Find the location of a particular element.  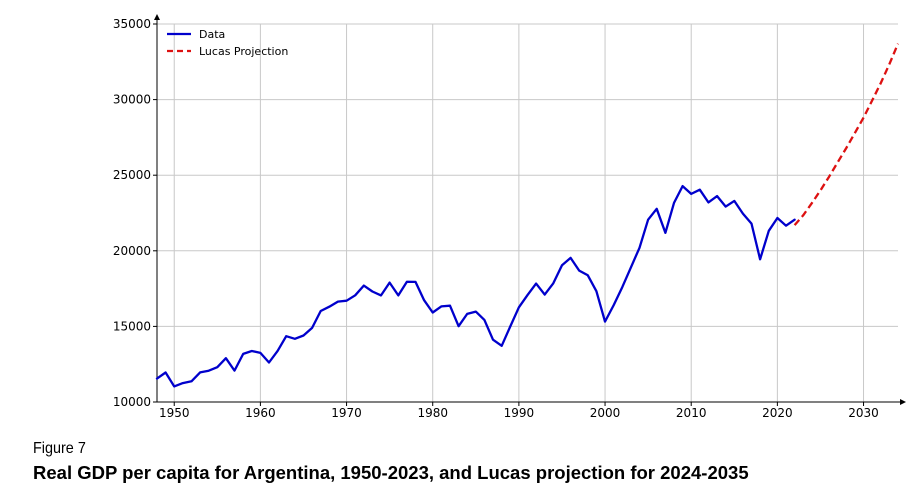

y-tick-label: 25000 is located at coordinates (132, 175).